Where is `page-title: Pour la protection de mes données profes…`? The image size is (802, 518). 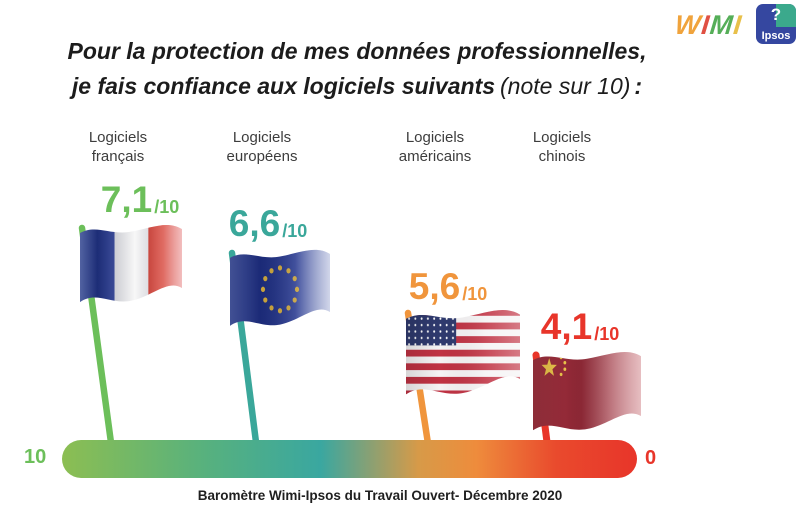
page-title: Pour la protection de mes données profes… is located at coordinates (357, 69).